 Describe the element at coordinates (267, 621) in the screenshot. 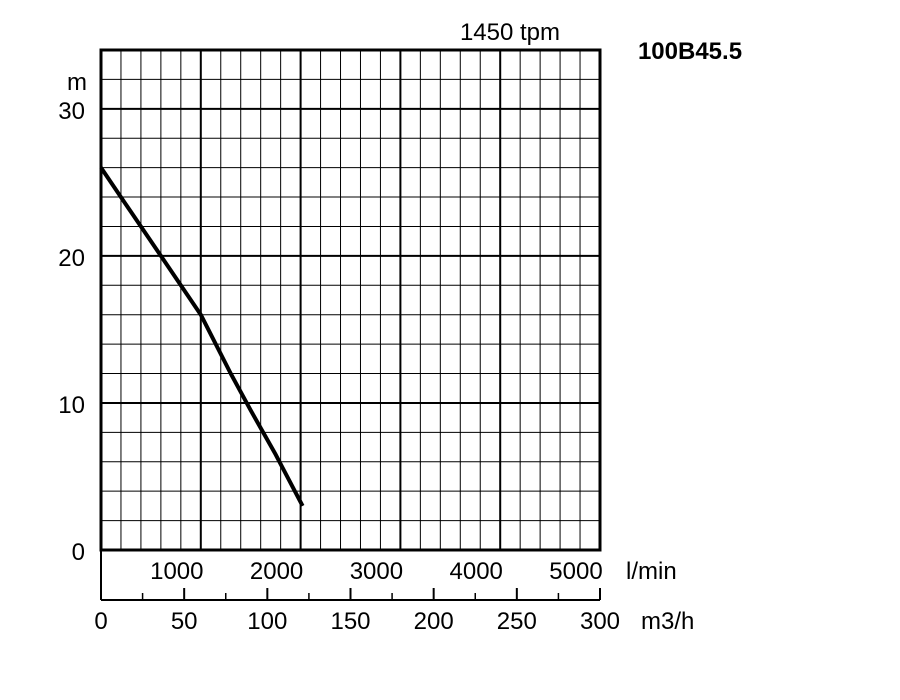

I see `x-tick-label-m3h: 100` at that location.